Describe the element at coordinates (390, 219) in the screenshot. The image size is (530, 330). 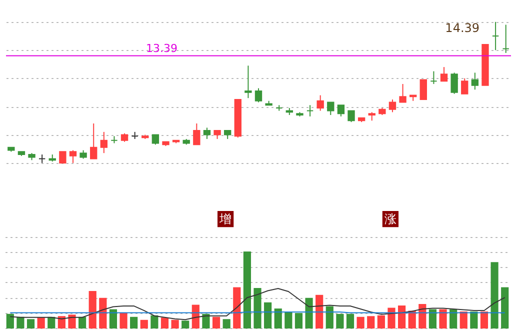
I see `text: 涨` at that location.